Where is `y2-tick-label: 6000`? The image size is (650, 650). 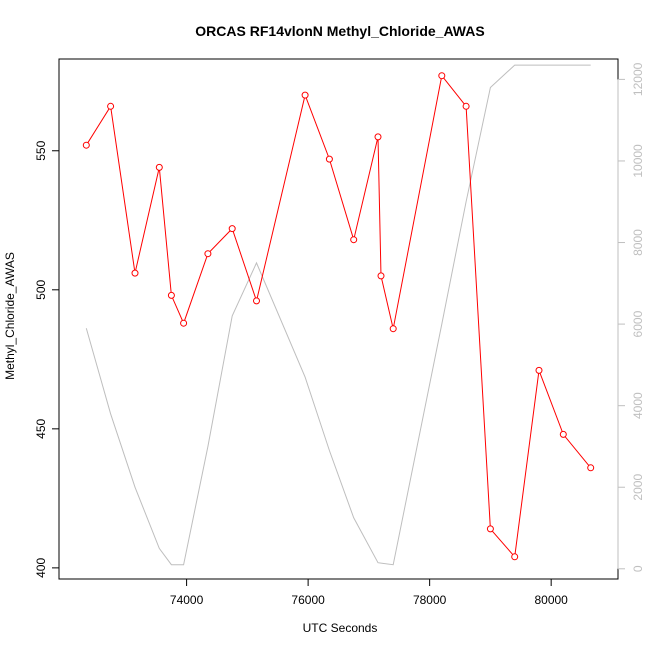 y2-tick-label: 6000 is located at coordinates (638, 323).